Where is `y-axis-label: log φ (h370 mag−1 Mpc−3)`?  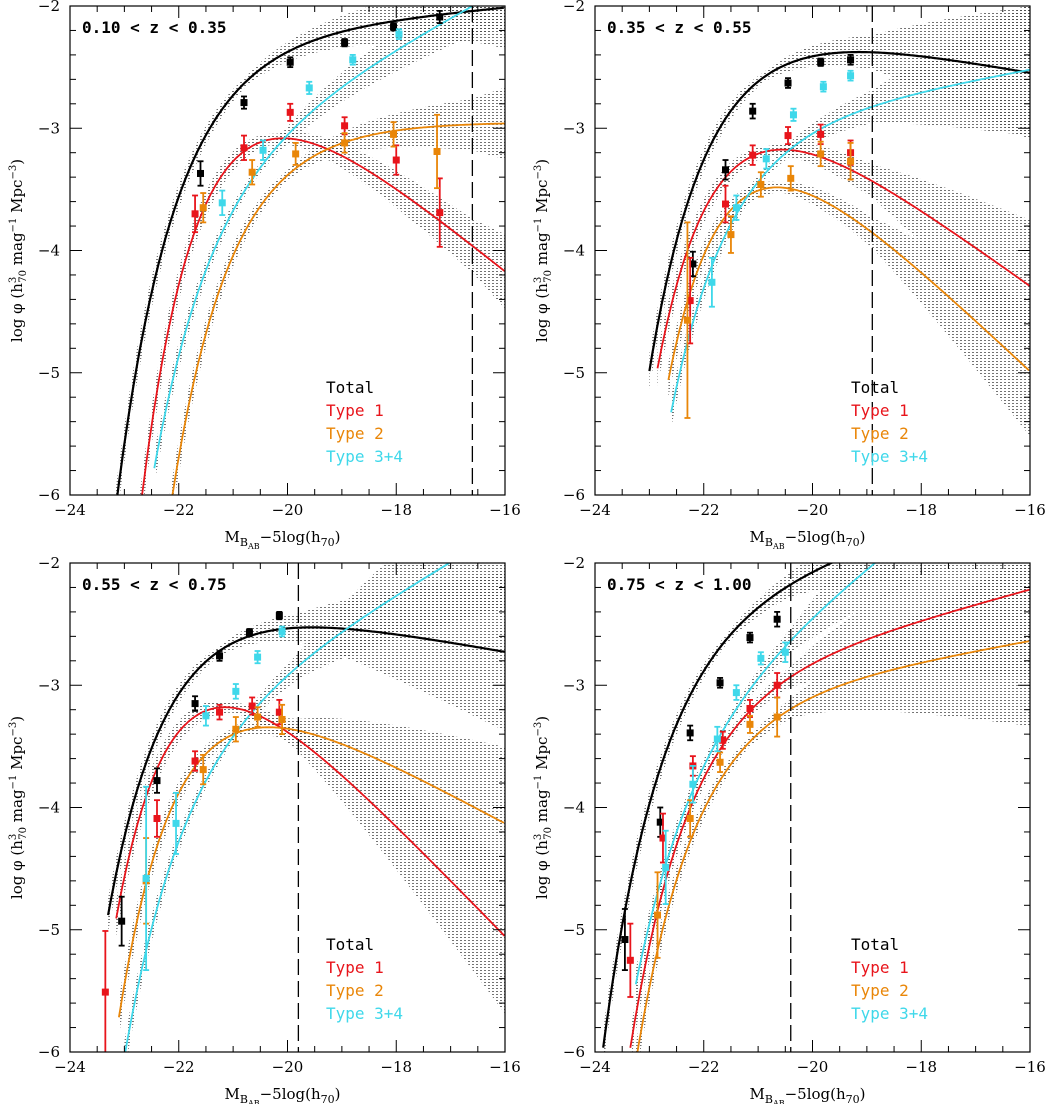
y-axis-label: log φ (h370 mag−1 Mpc−3) is located at coordinates (543, 250).